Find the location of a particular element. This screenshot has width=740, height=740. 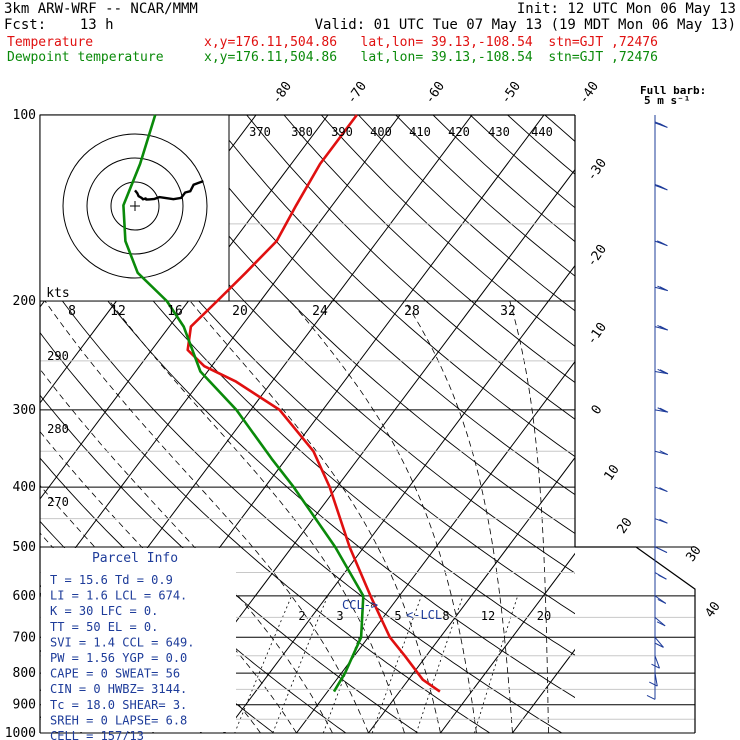

wind-speed-label: 16 is located at coordinates (175, 311).